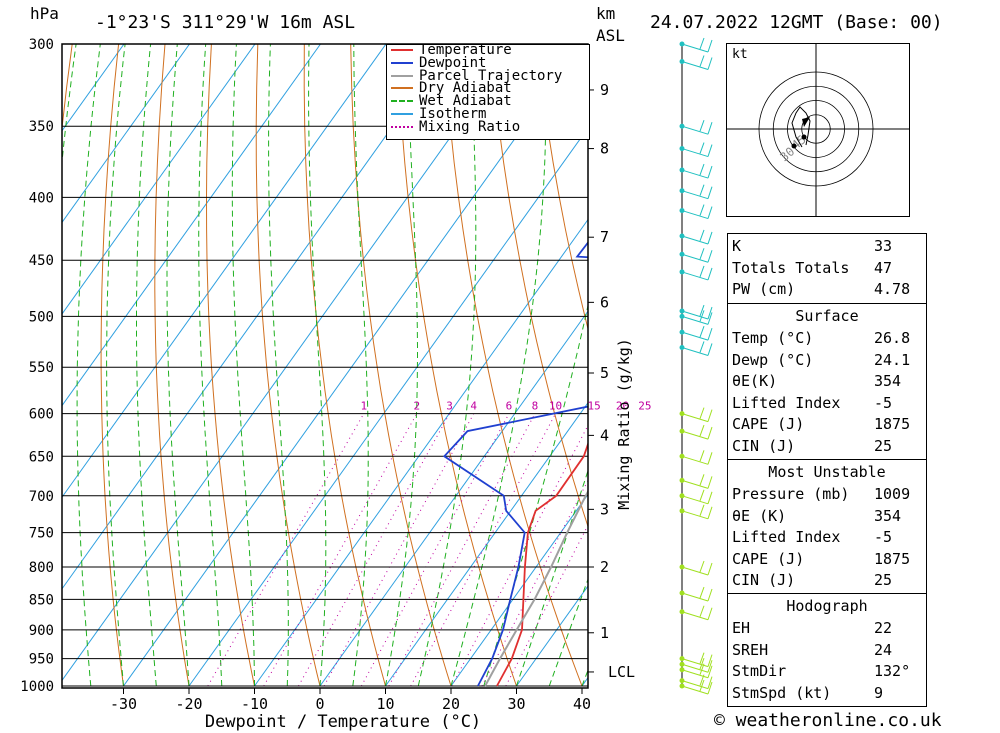 Image resolution: width=1000 pixels, height=733 pixels. I want to click on mixing-ratio-label: 6, so click(509, 406).